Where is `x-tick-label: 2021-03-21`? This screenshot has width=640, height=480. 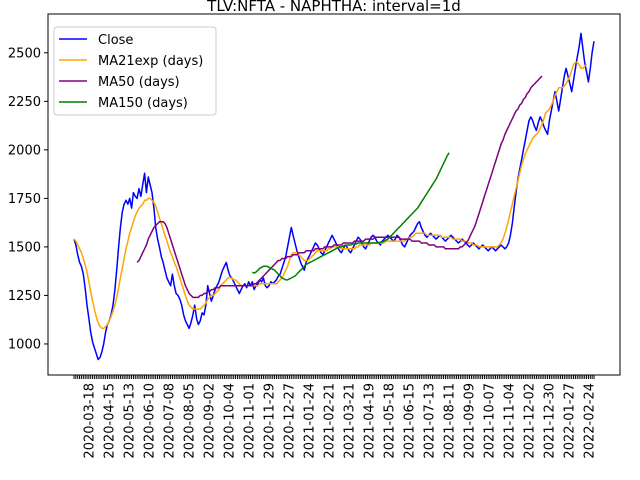
x-tick-label: 2021-03-21 is located at coordinates (350, 421).